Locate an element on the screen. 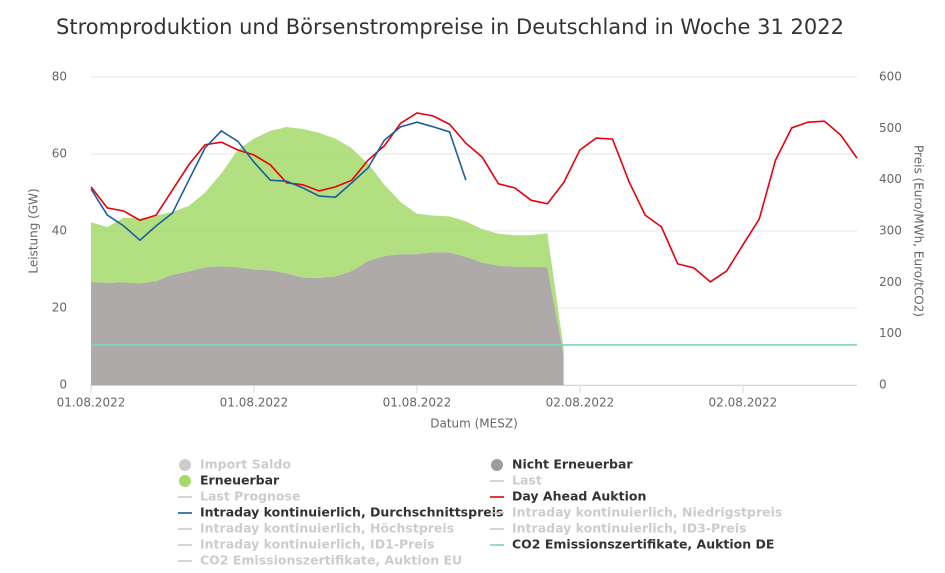 This screenshot has height=573, width=945. y-tick-label: 60 is located at coordinates (59, 154).